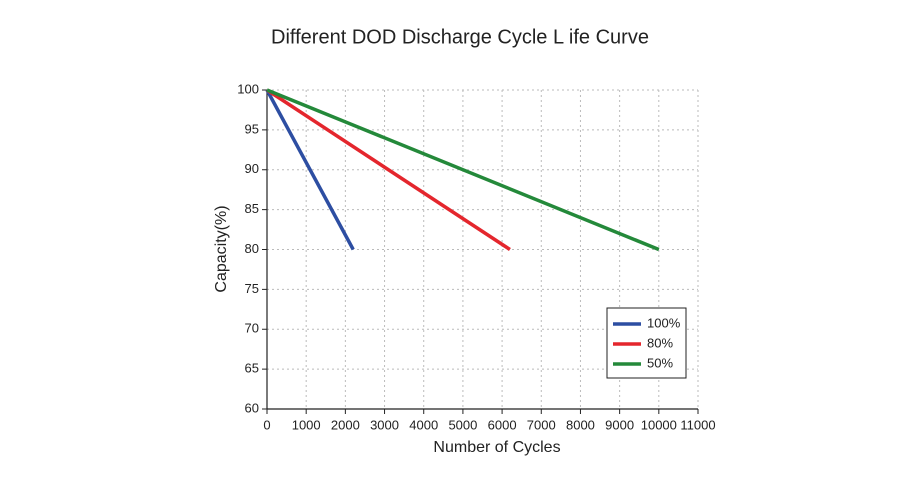 Image resolution: width=920 pixels, height=485 pixels. I want to click on x-tick-label: 0, so click(266, 424).